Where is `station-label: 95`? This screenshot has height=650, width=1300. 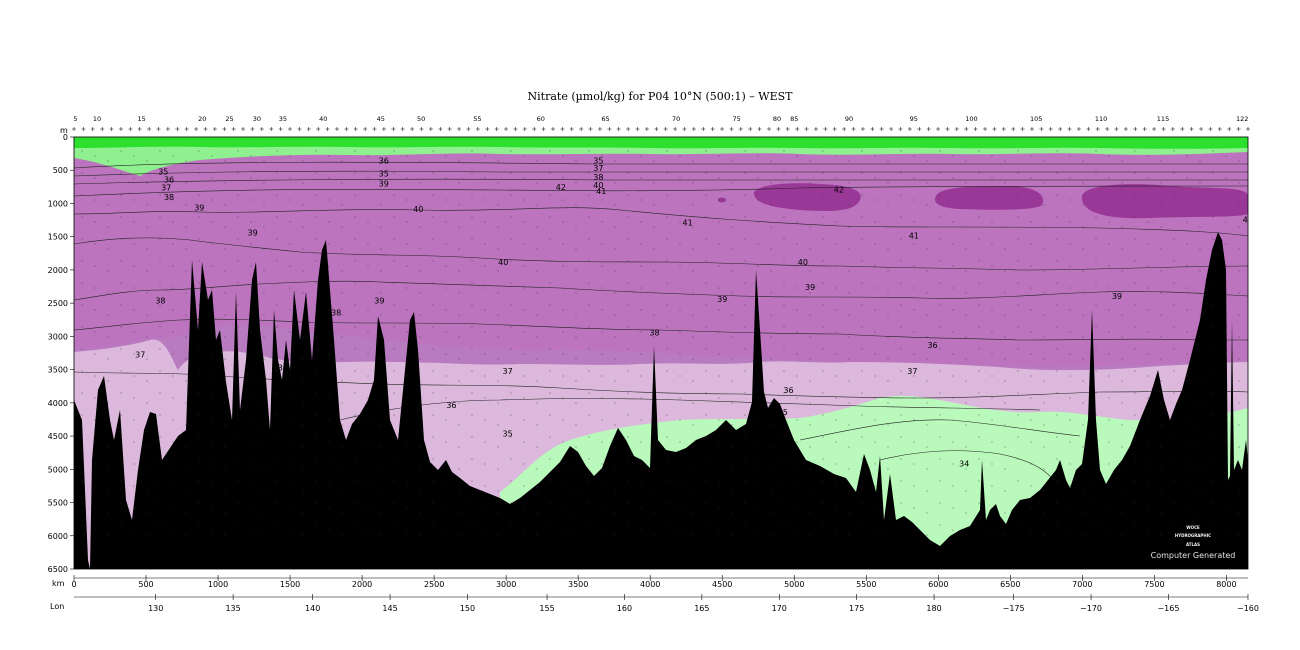
station-label: 95 is located at coordinates (914, 119).